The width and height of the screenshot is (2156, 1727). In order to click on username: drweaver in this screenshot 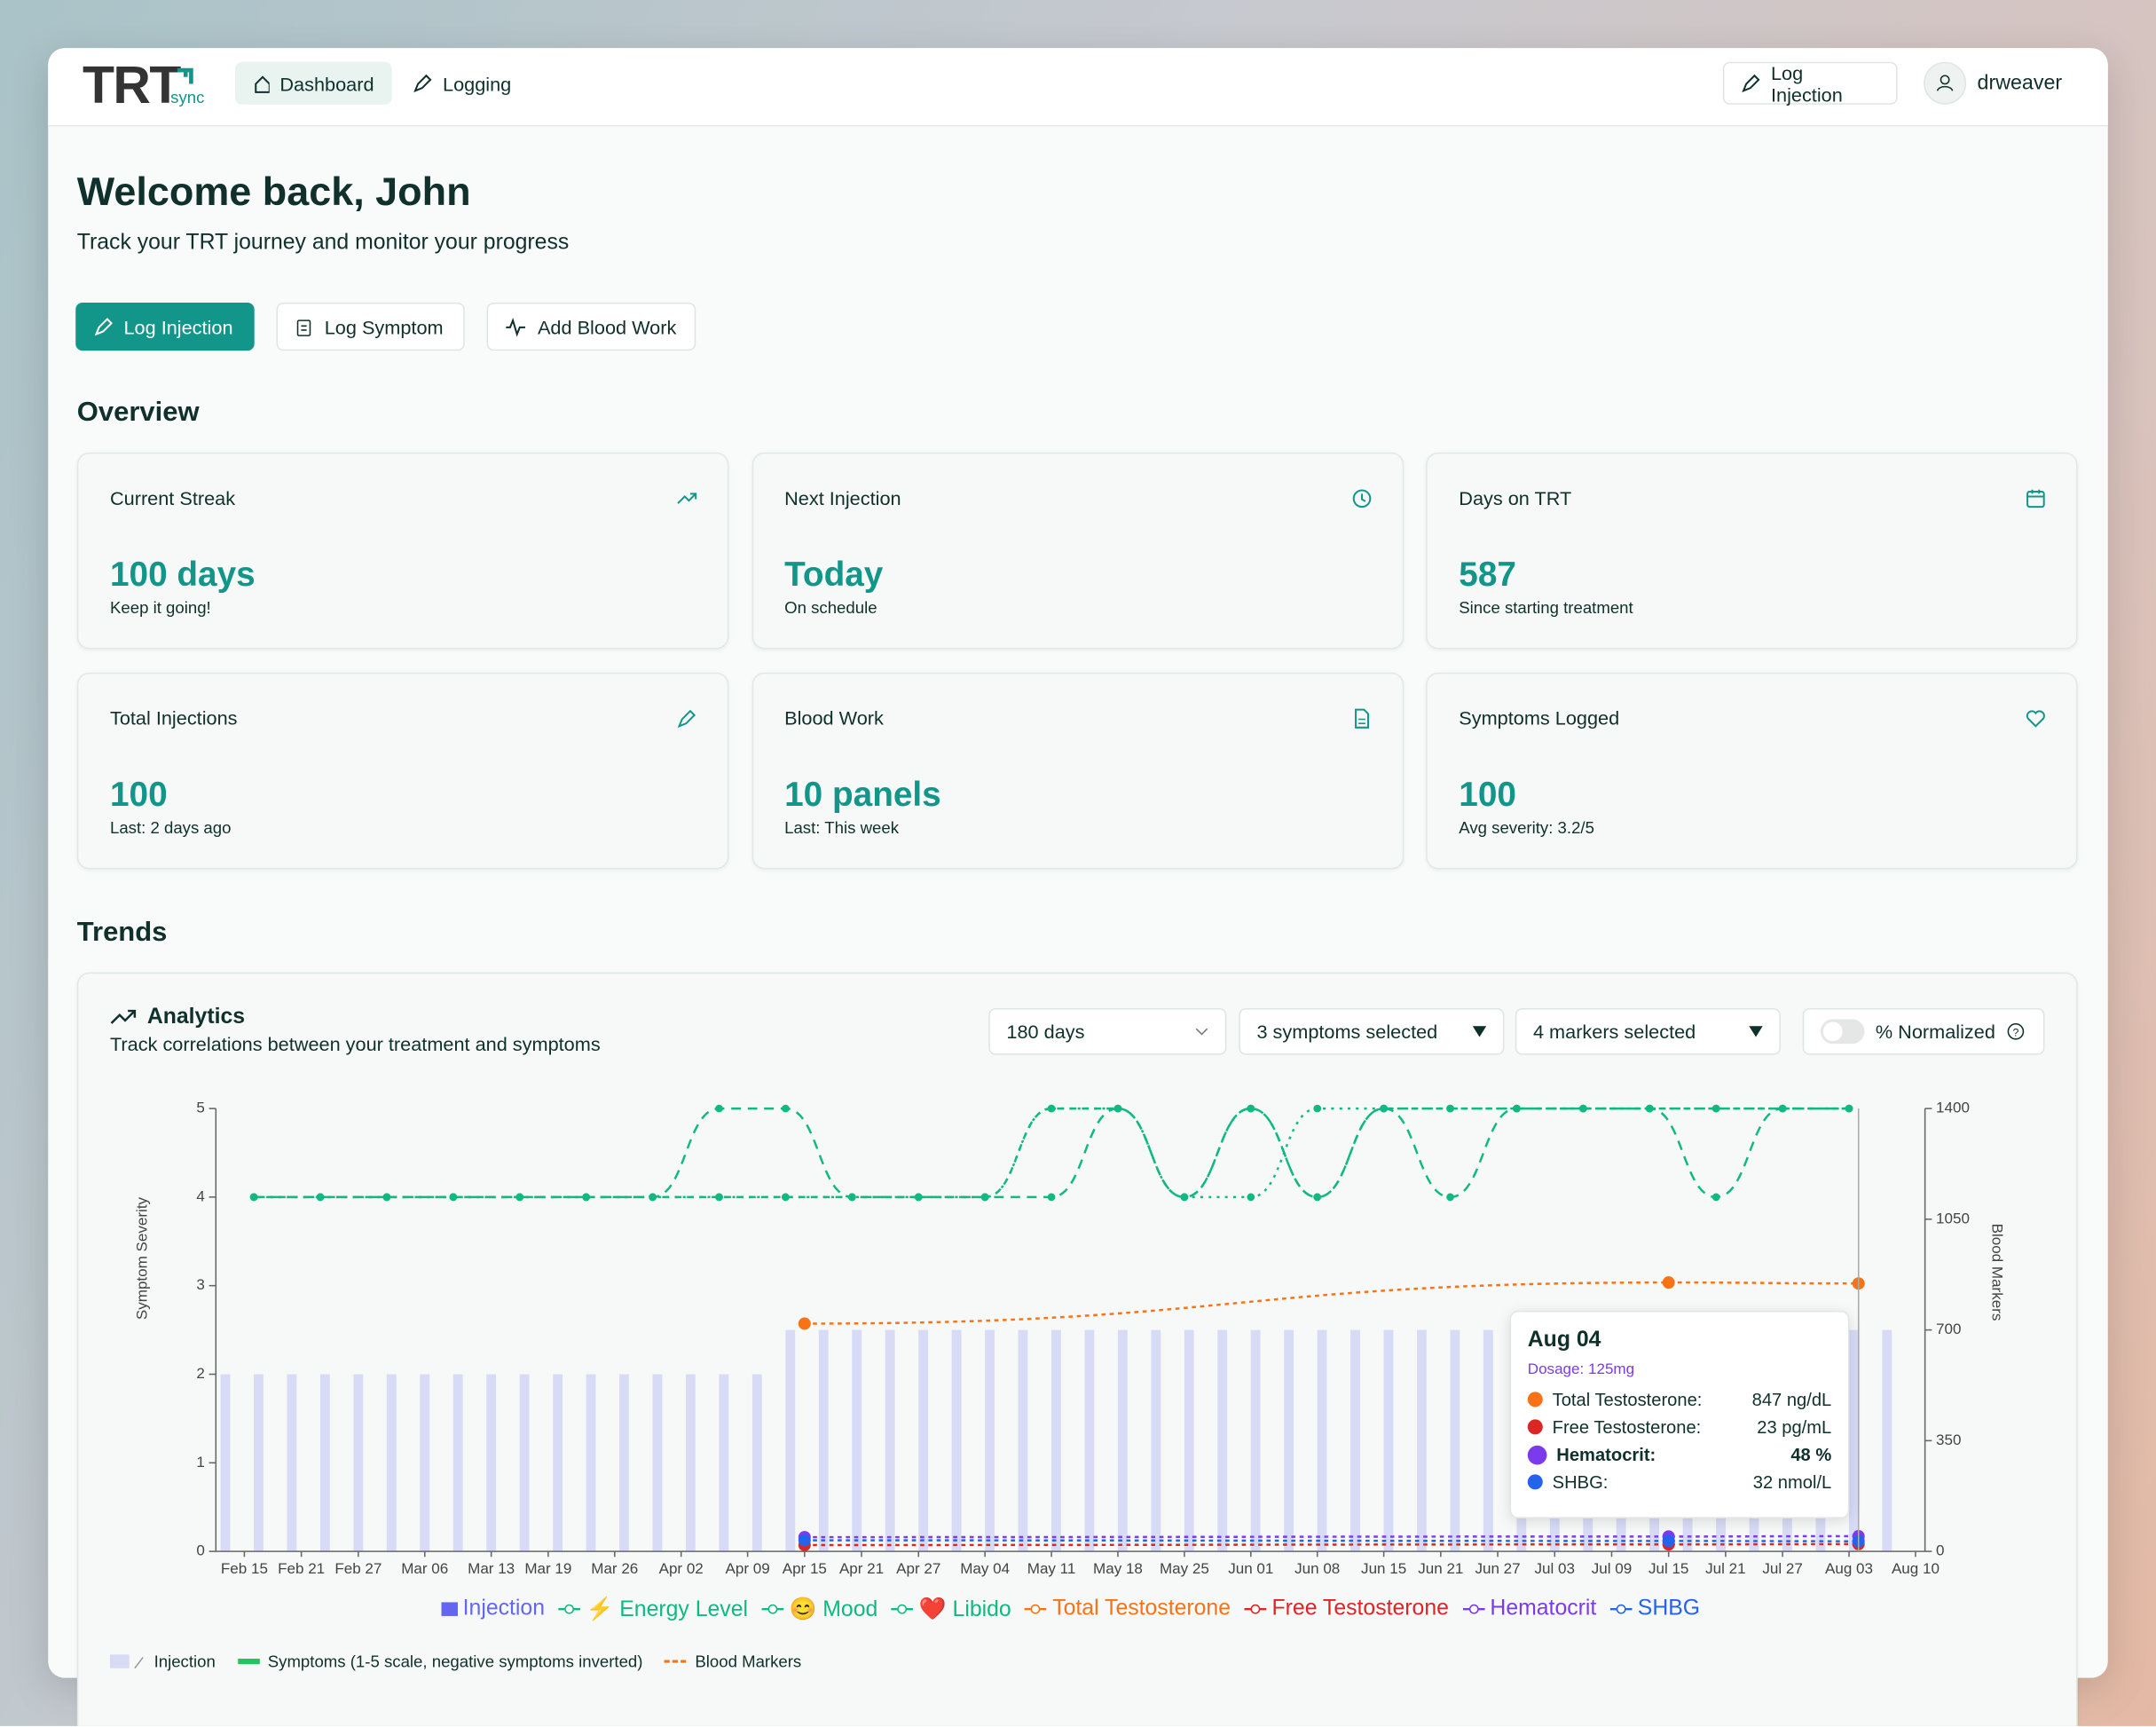, I will do `click(2020, 83)`.